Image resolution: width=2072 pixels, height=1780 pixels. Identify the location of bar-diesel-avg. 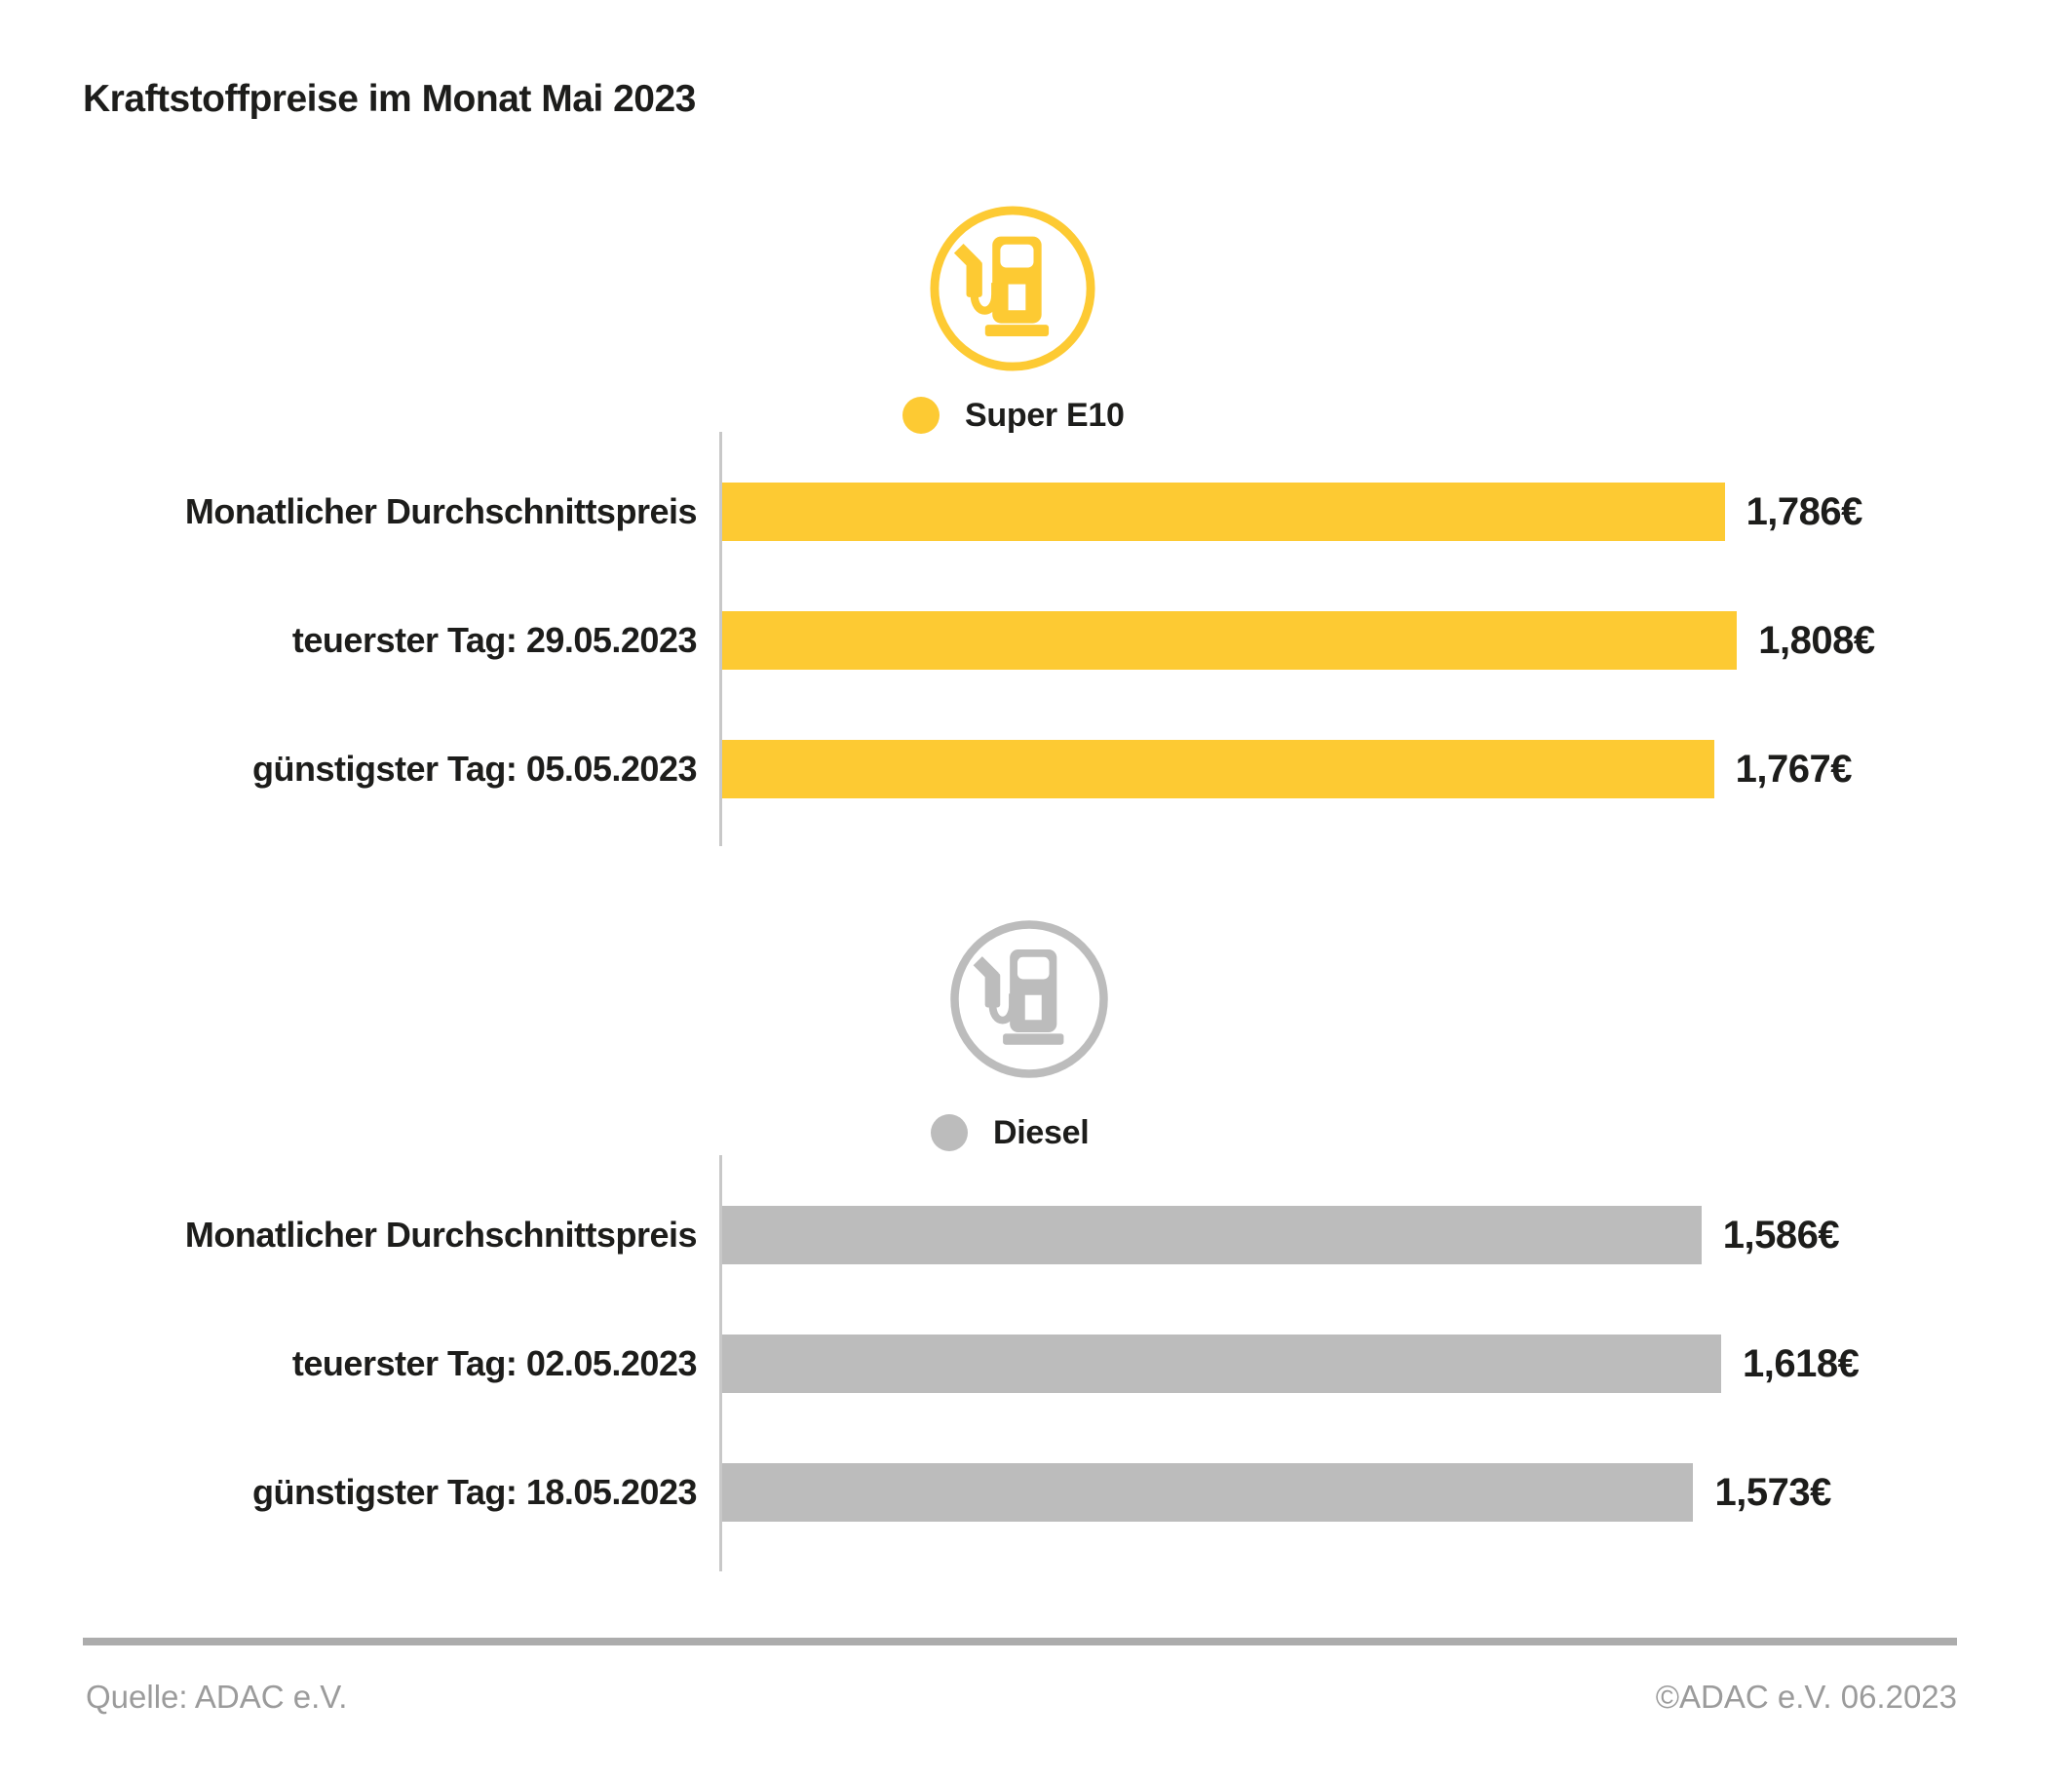
(1212, 1235).